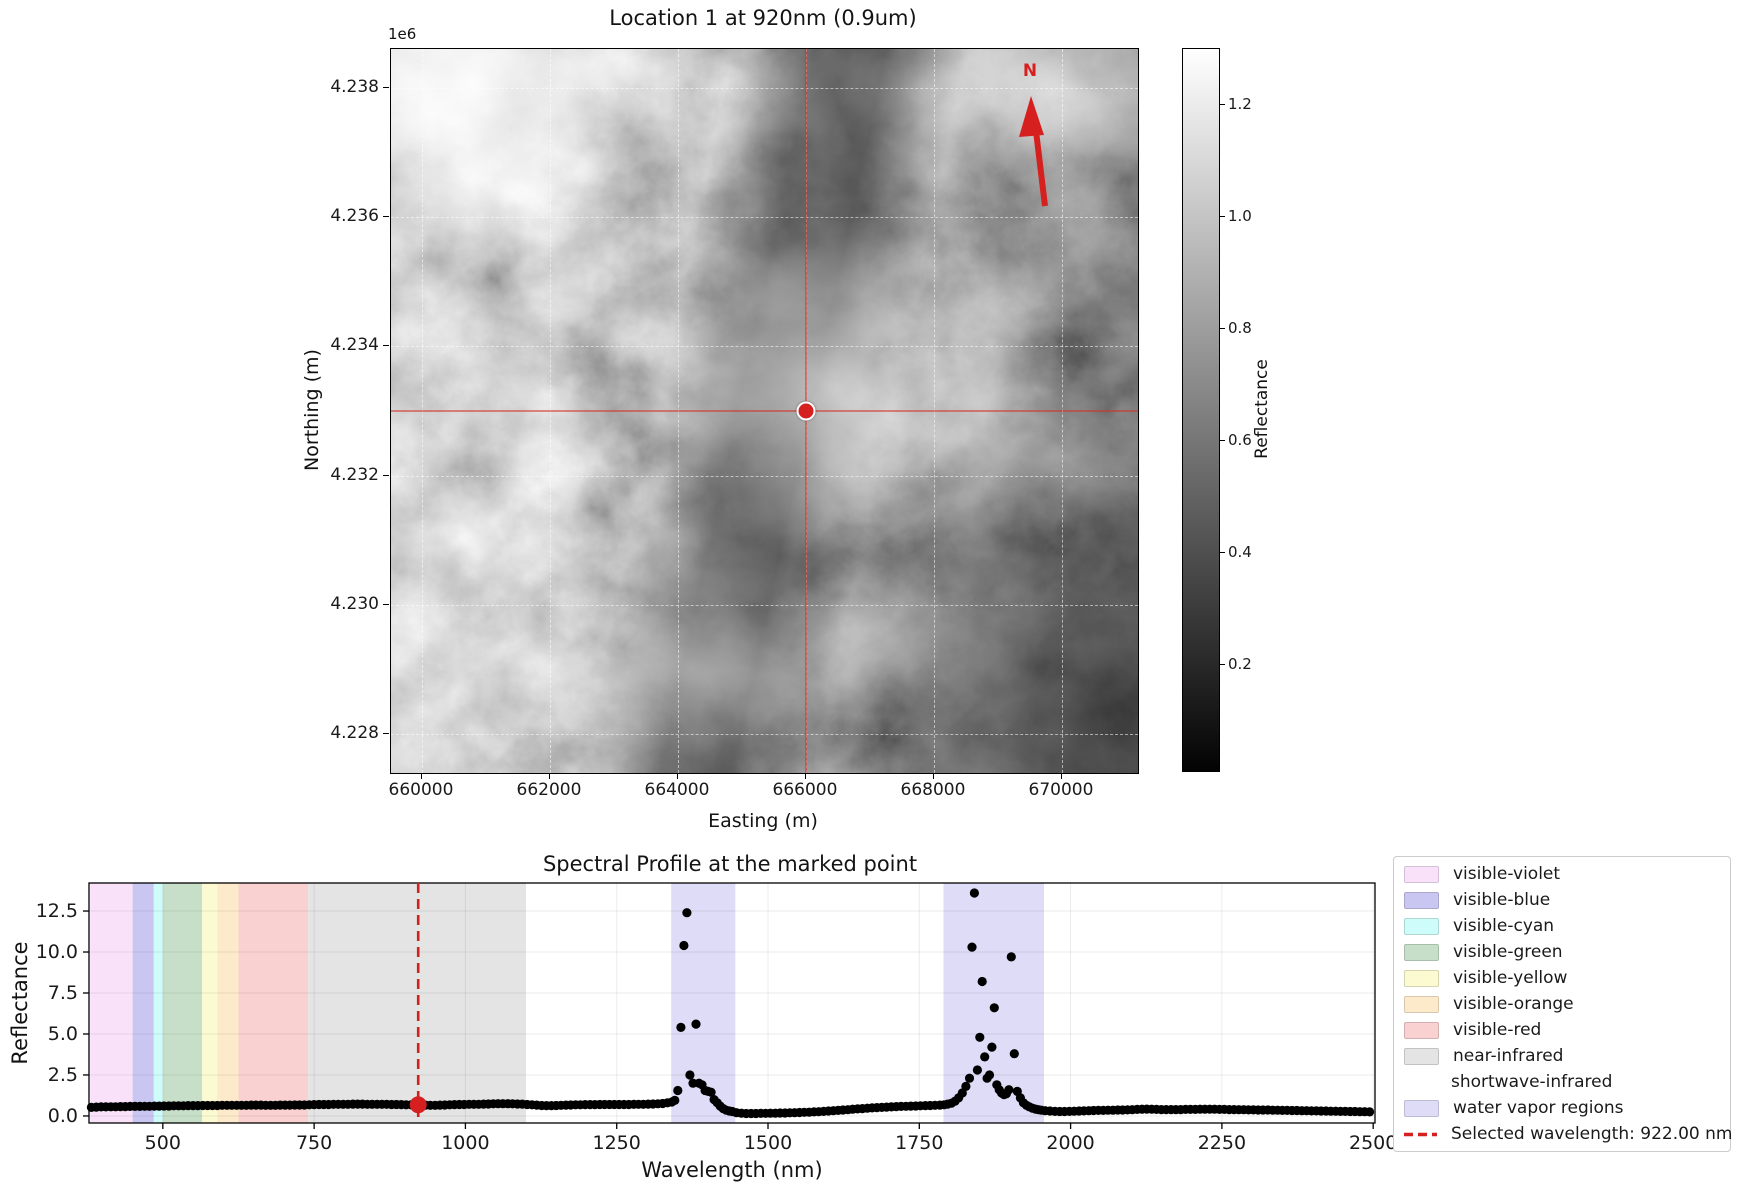  What do you see at coordinates (1513, 1004) in the screenshot?
I see `legend-item-label: visible-orange` at bounding box center [1513, 1004].